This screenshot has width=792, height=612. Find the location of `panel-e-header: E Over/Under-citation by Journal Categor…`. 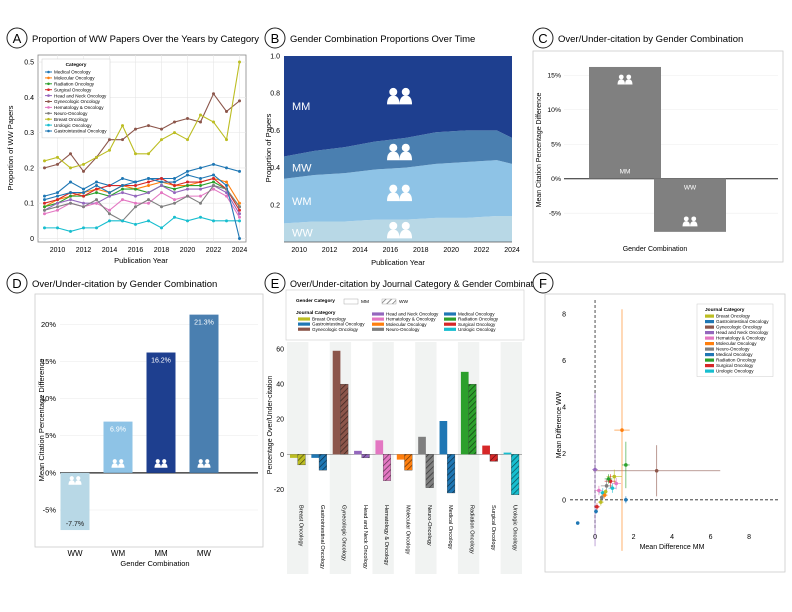

panel-e-header: E Over/Under-citation by Journal Categor… is located at coordinates (404, 283).